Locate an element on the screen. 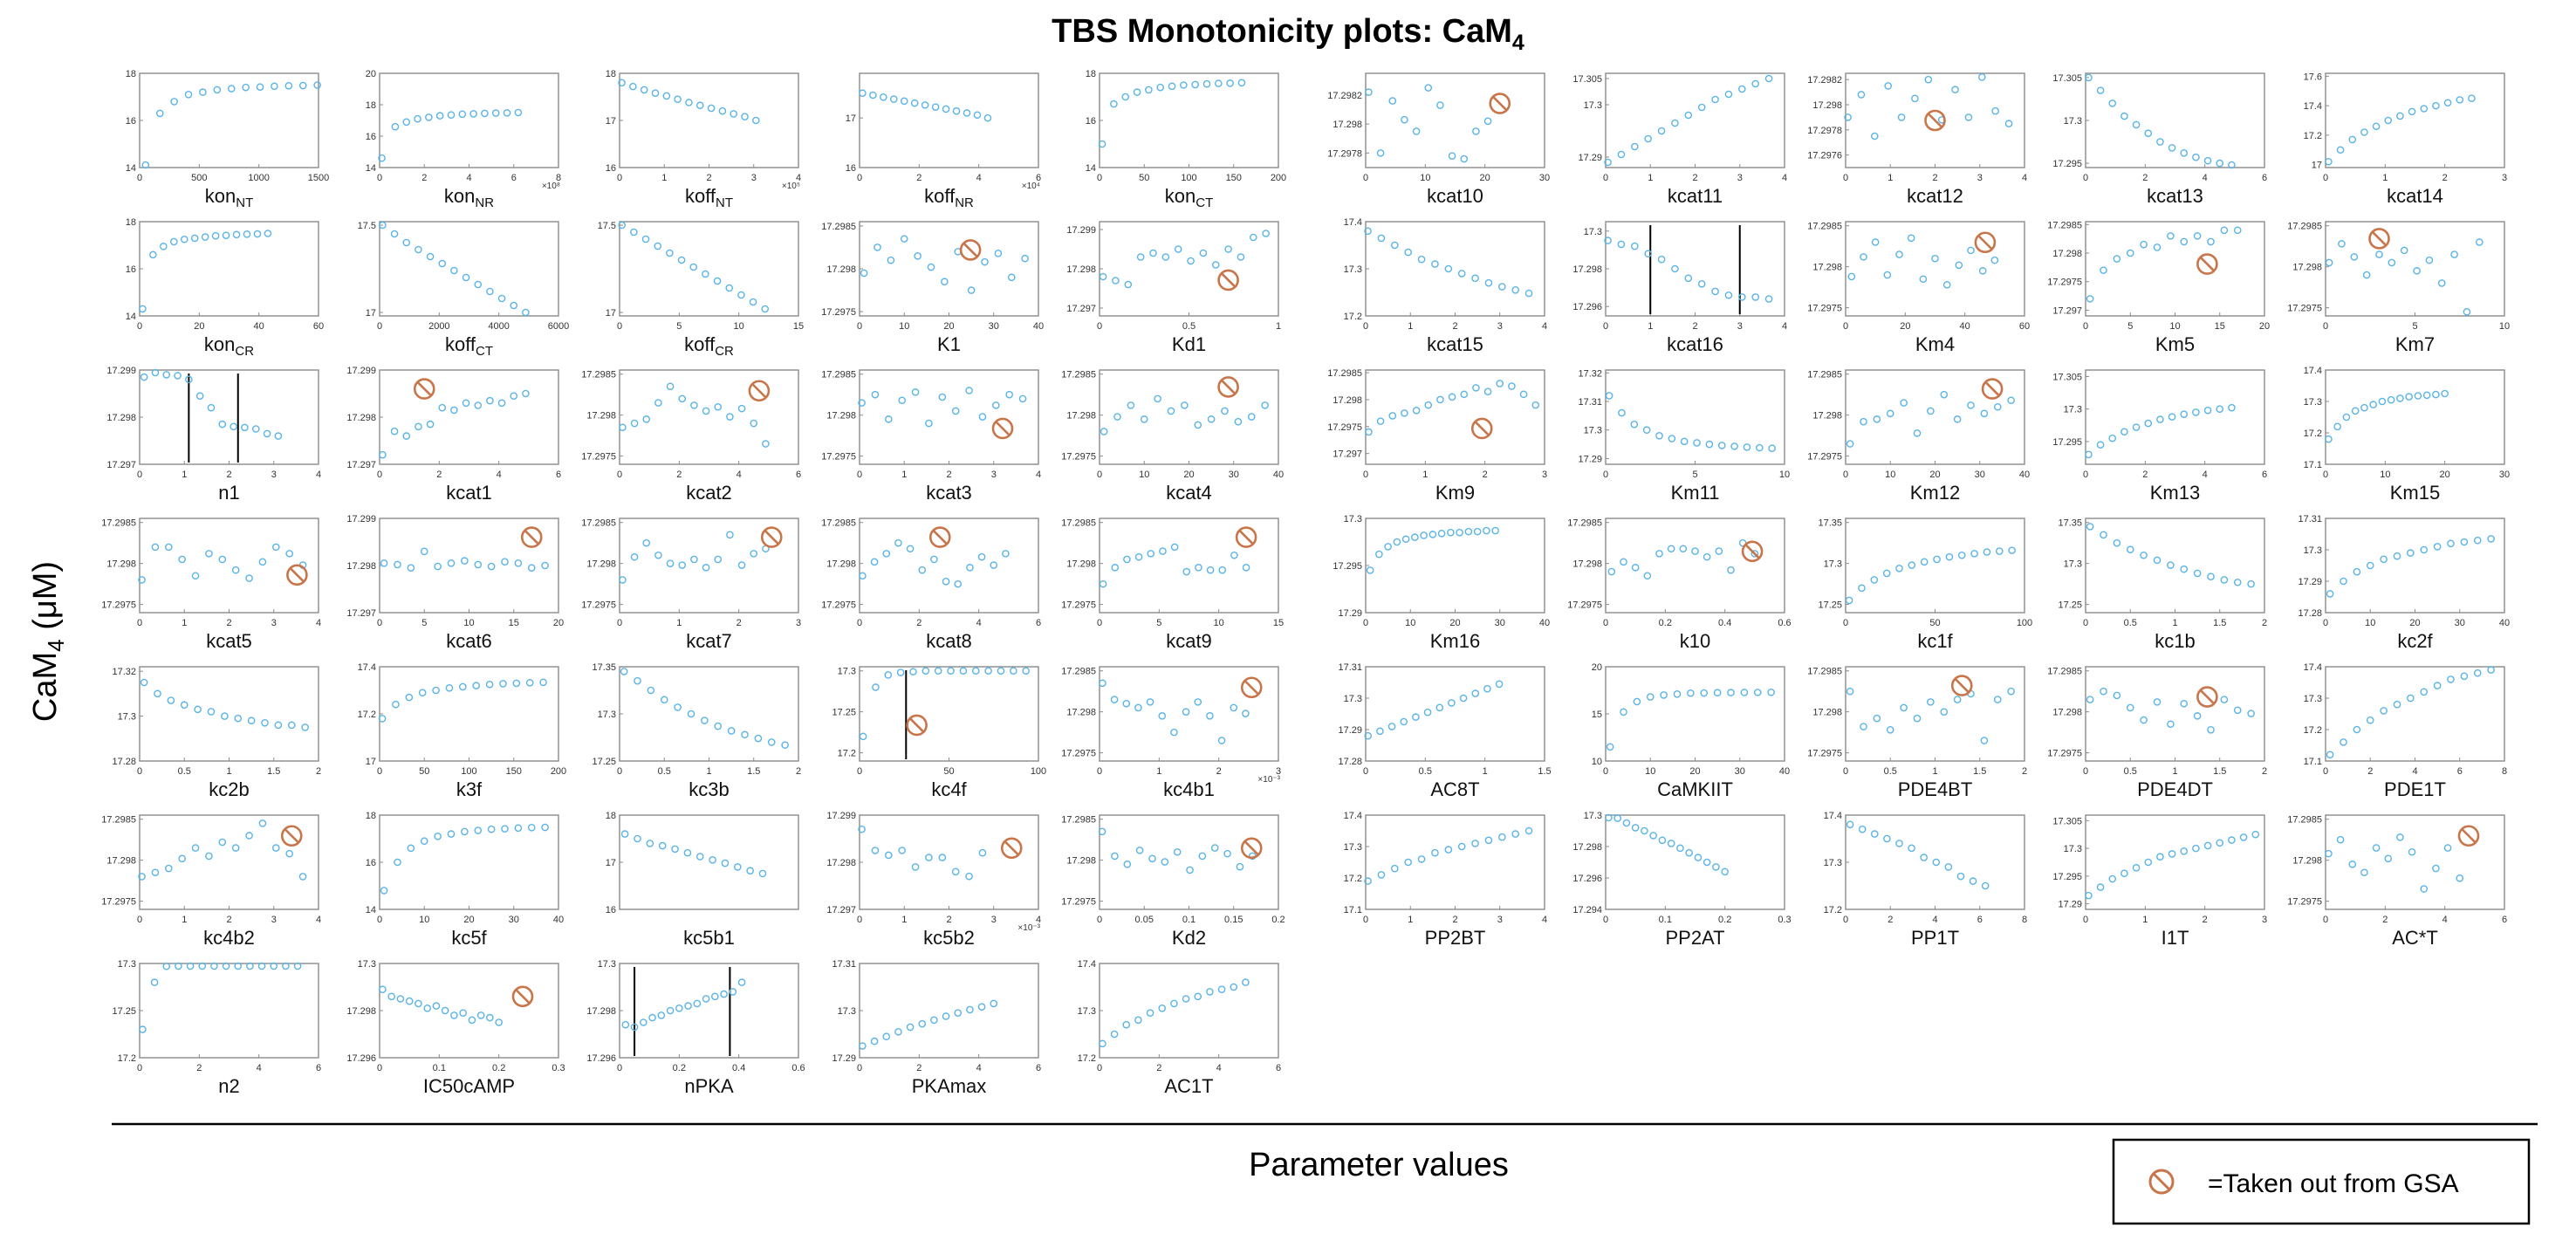 This screenshot has height=1241, width=2576. panel-title: koffCR is located at coordinates (709, 346).